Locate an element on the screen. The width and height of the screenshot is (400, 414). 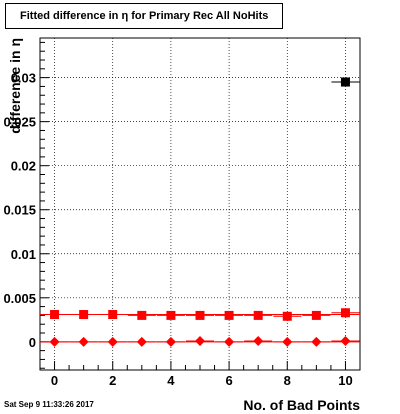
x-tick-label: 8 is located at coordinates (287, 380).